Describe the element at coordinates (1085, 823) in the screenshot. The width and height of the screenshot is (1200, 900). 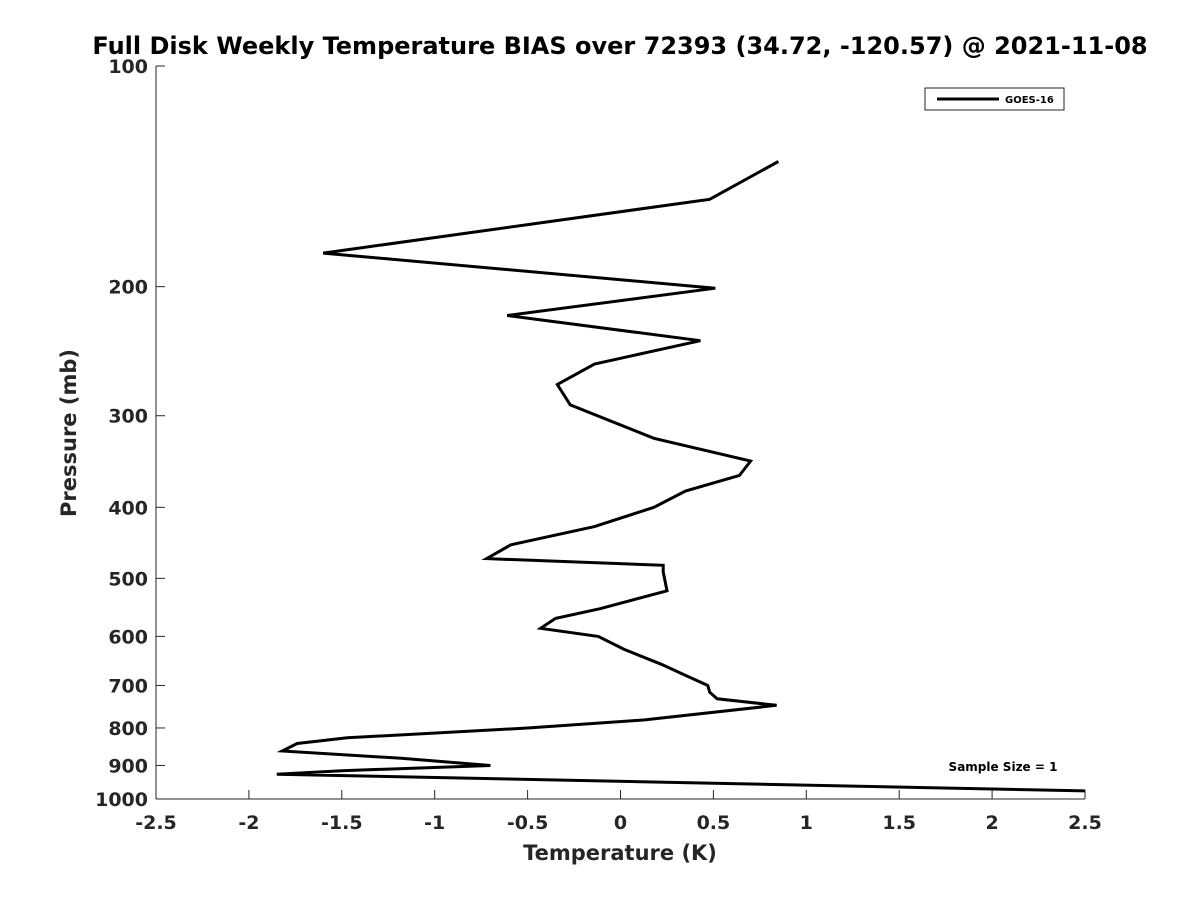
I see `x-tick-label: 2.5` at that location.